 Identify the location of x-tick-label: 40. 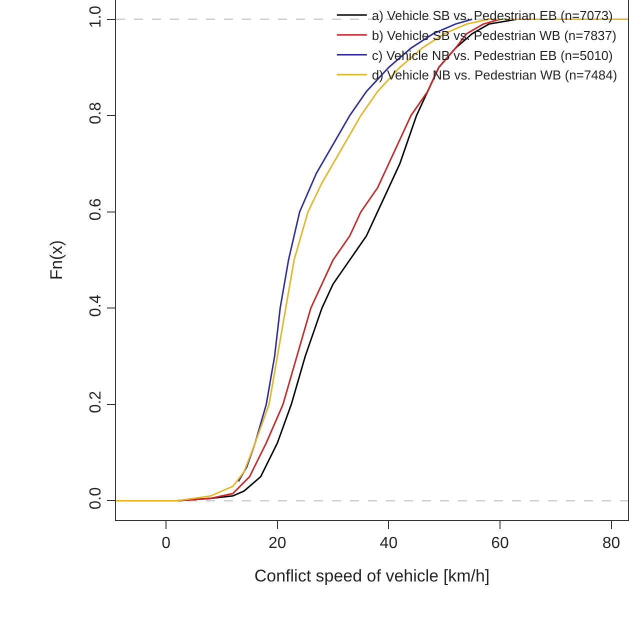
(389, 543).